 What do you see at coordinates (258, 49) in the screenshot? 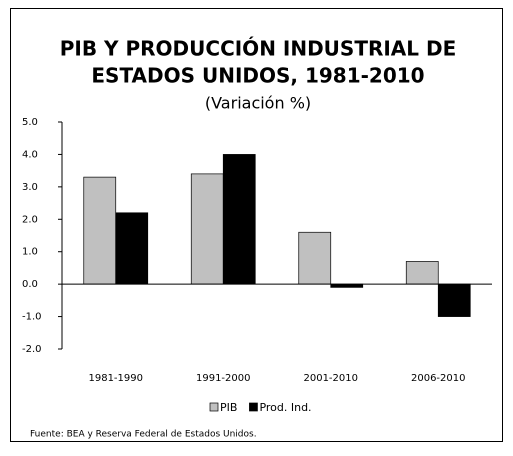
I see `chart-title: PIB Y PRODUCCIÓN INDUSTRIAL DE` at bounding box center [258, 49].